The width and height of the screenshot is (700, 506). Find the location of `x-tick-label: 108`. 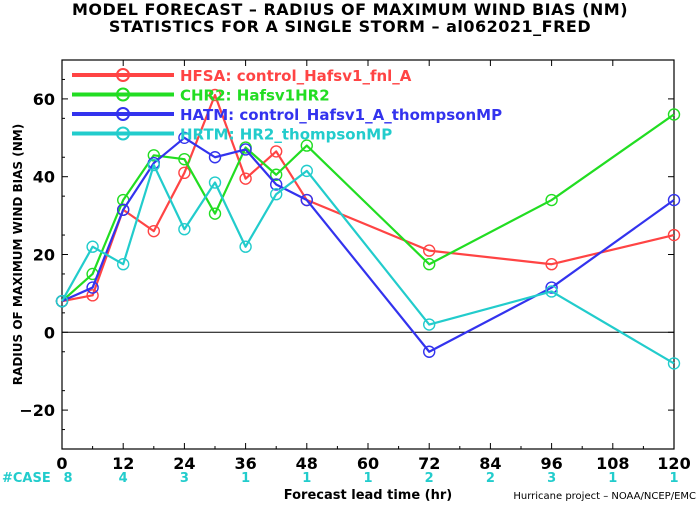

x-tick-label: 108 is located at coordinates (612, 463).